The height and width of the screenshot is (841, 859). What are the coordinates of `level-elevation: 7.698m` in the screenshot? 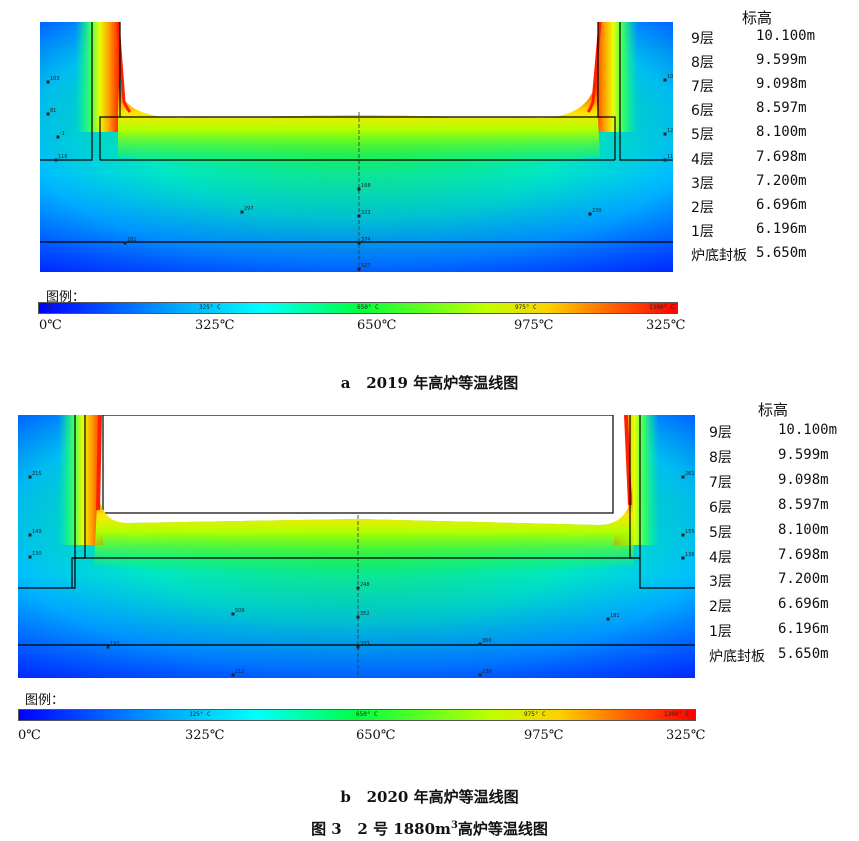 It's located at (781, 156).